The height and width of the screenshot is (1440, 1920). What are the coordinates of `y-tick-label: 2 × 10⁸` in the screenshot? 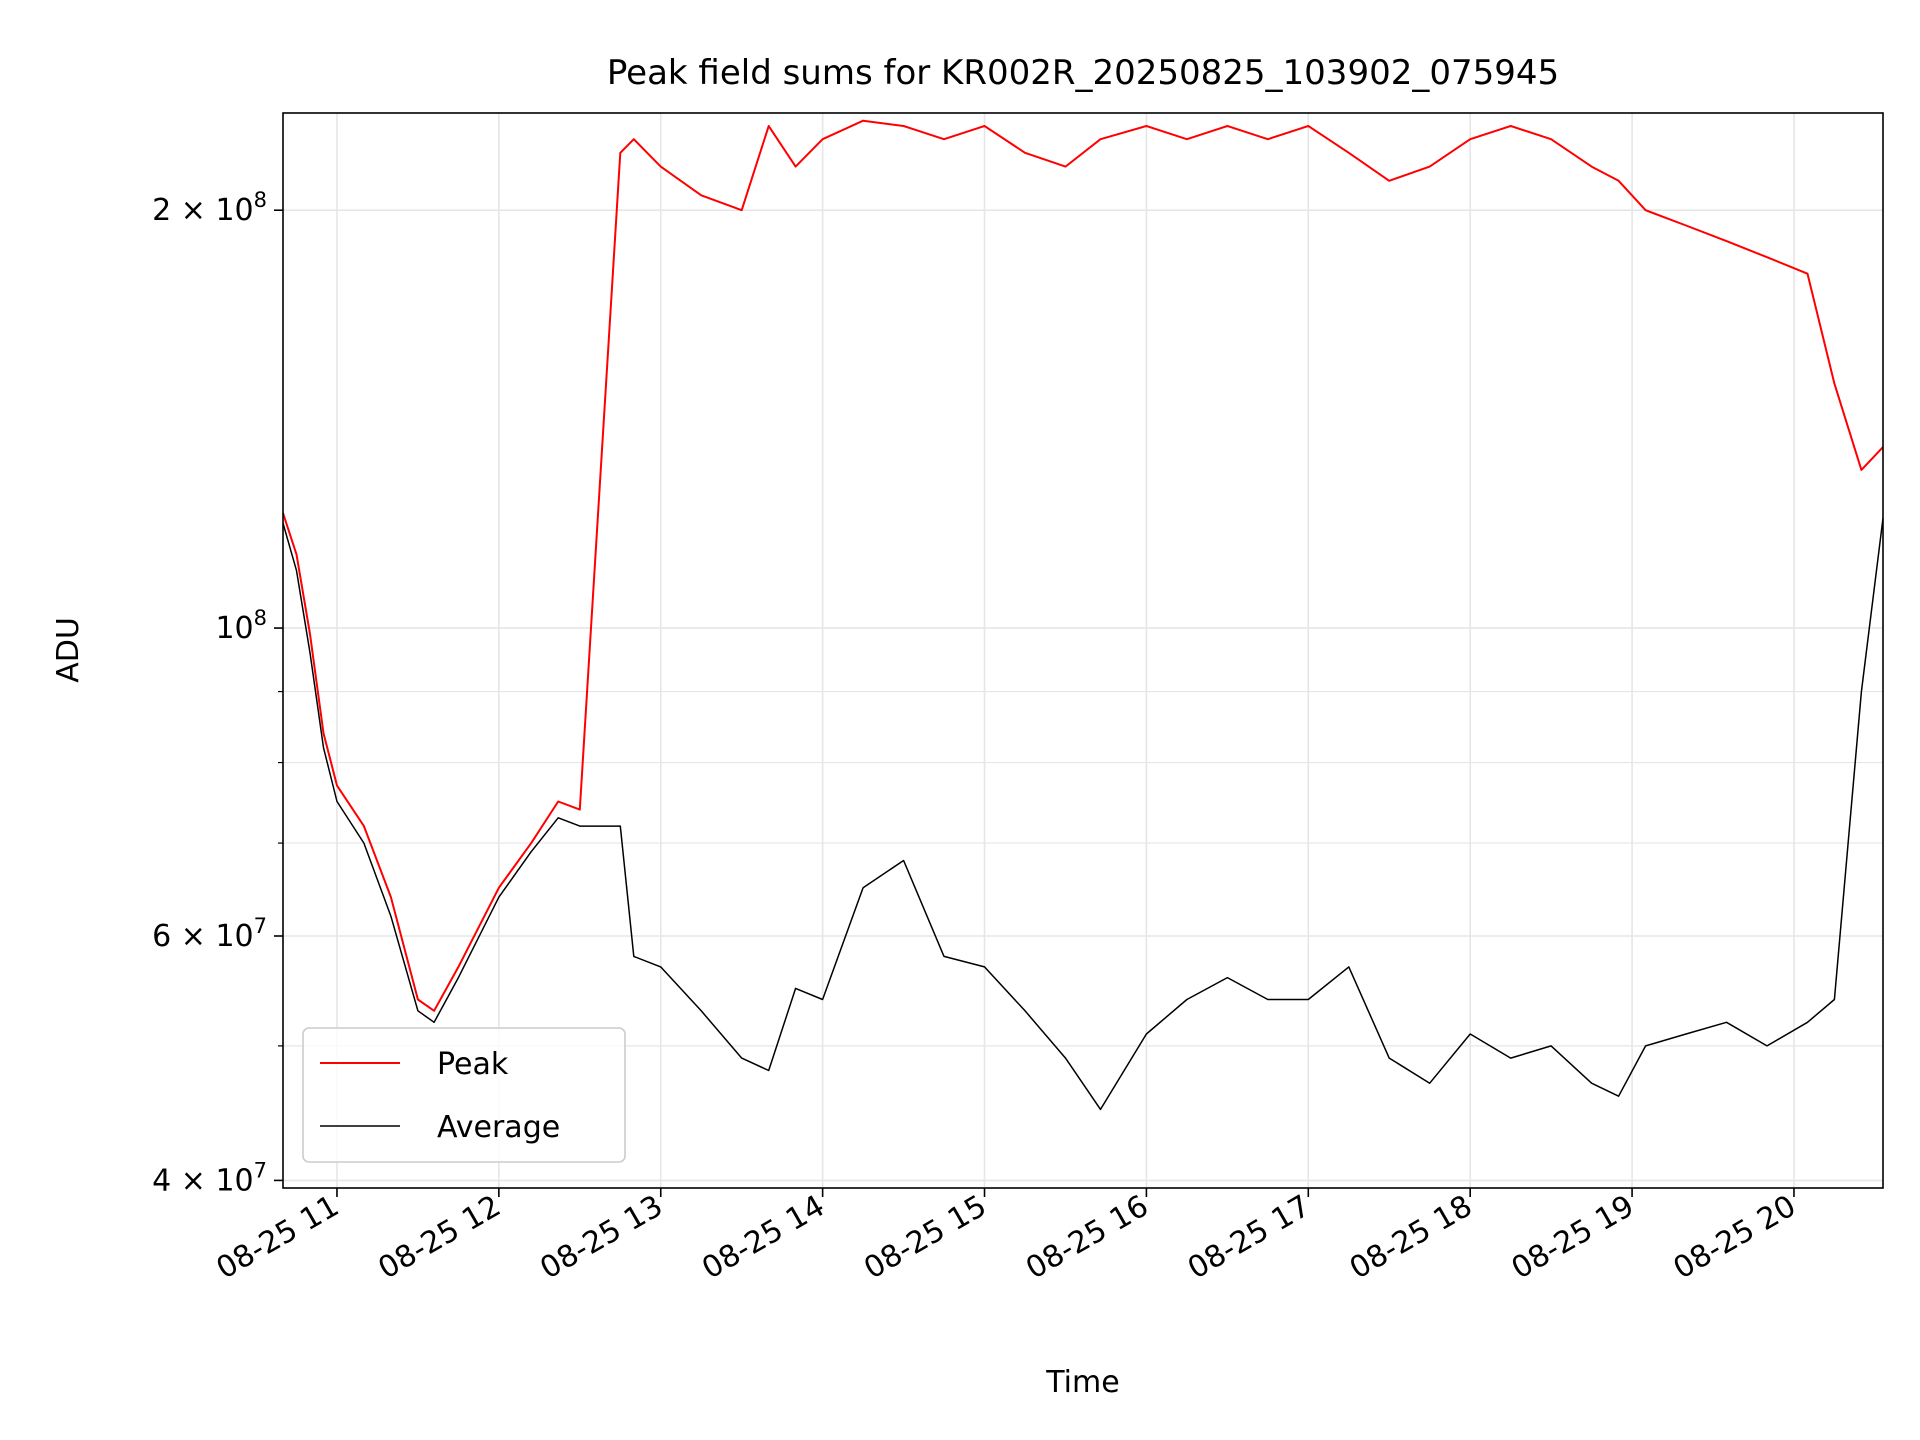 It's located at (209, 208).